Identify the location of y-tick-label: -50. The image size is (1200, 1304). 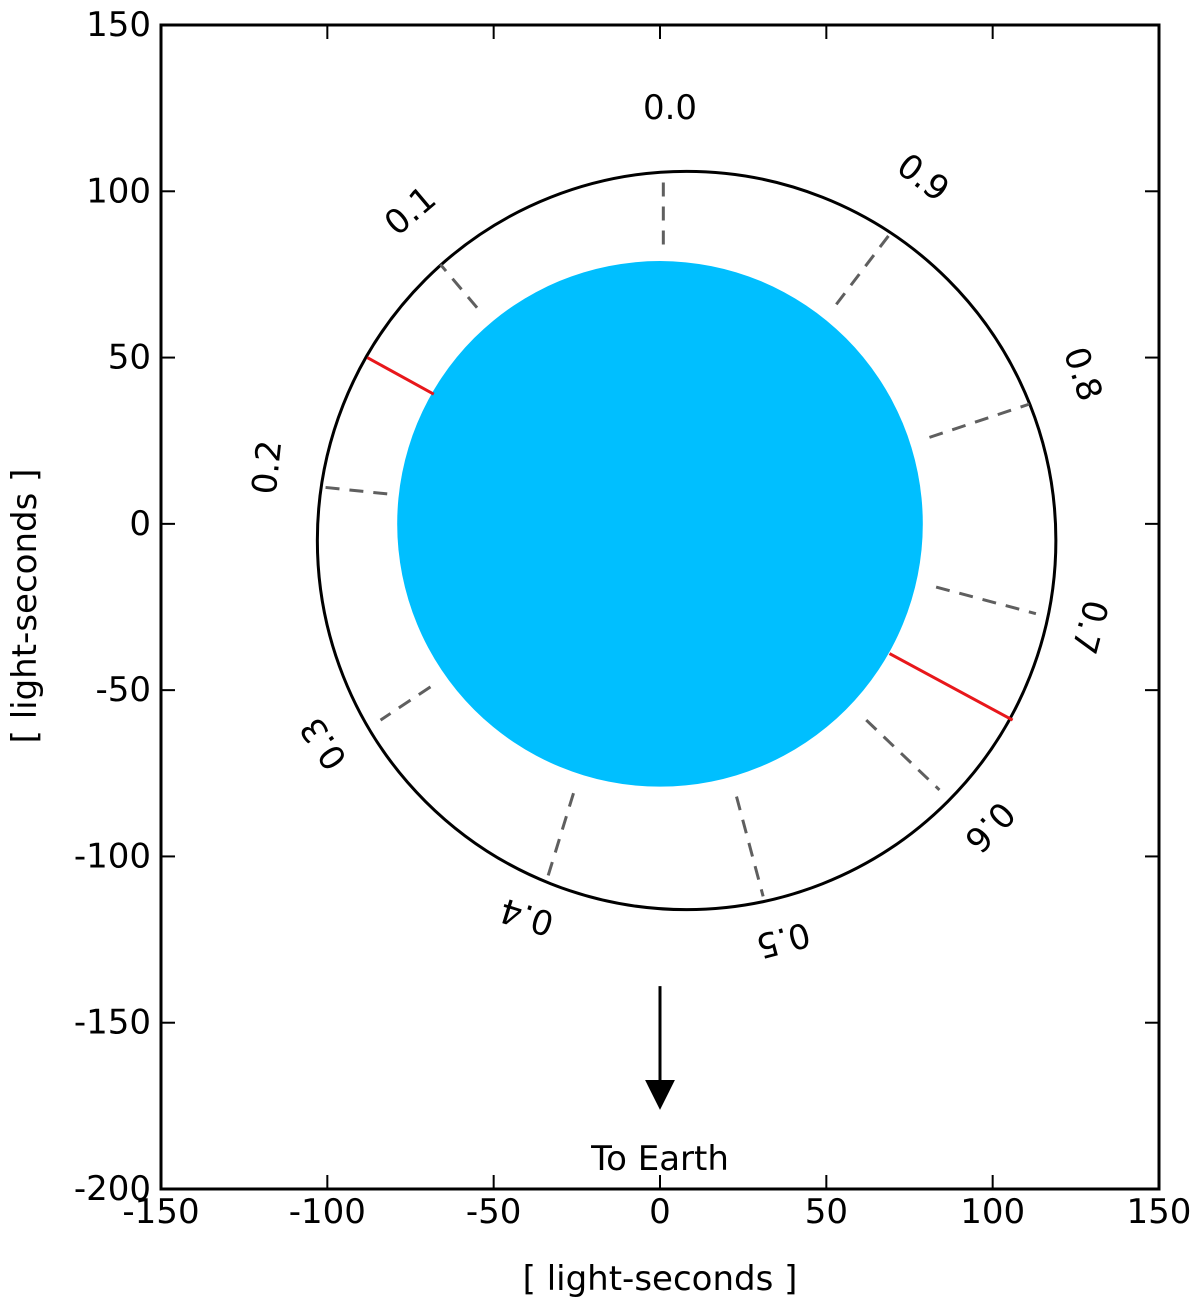
(123, 690).